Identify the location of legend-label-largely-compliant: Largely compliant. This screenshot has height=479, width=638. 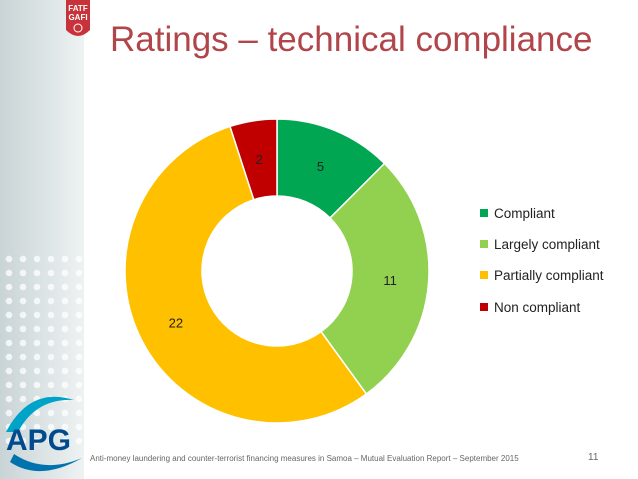
(547, 244).